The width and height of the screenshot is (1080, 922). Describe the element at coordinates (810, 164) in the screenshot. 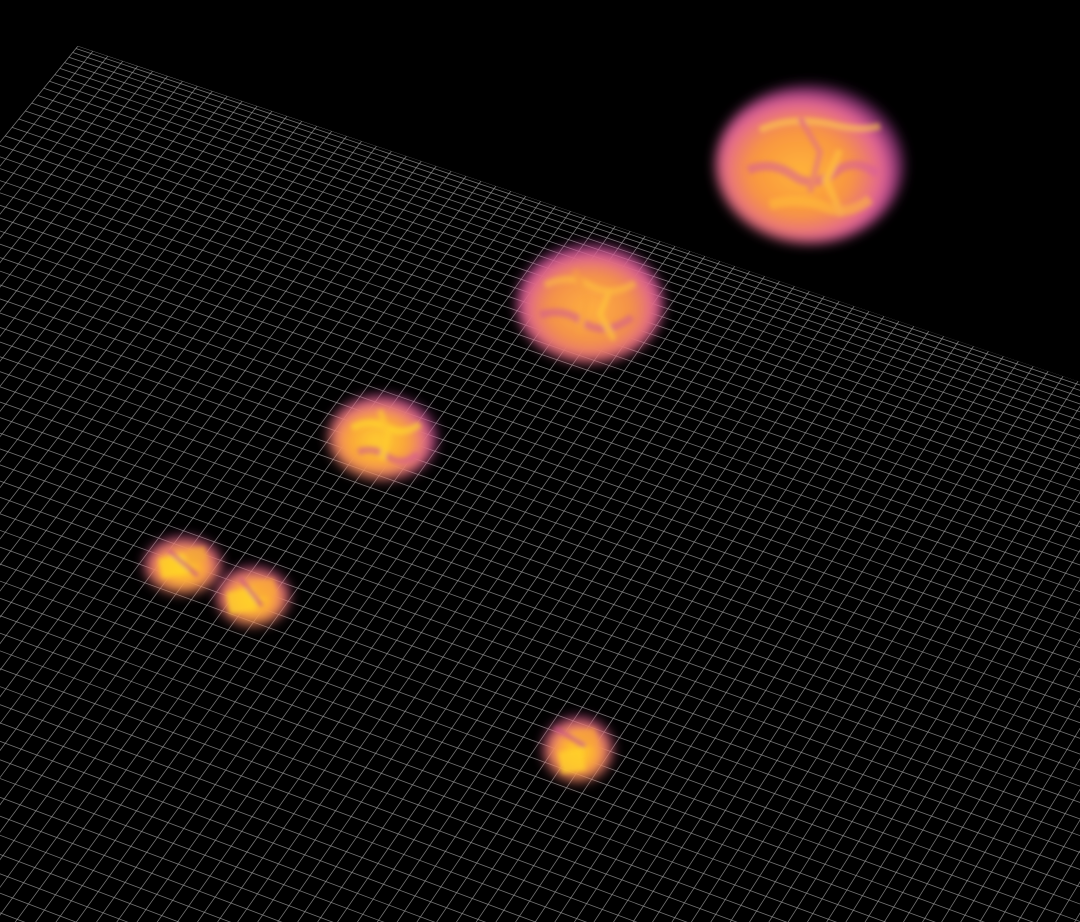

I see `volume-blob-large` at that location.